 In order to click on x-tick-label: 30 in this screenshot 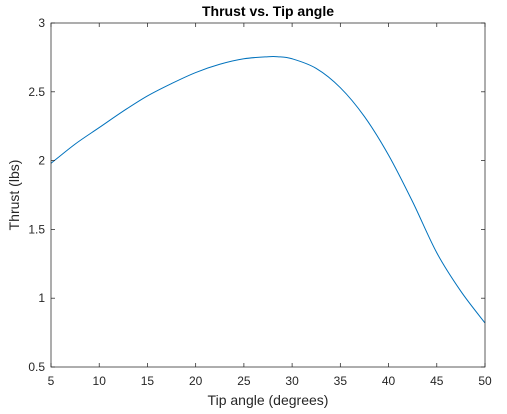, I will do `click(292, 381)`.